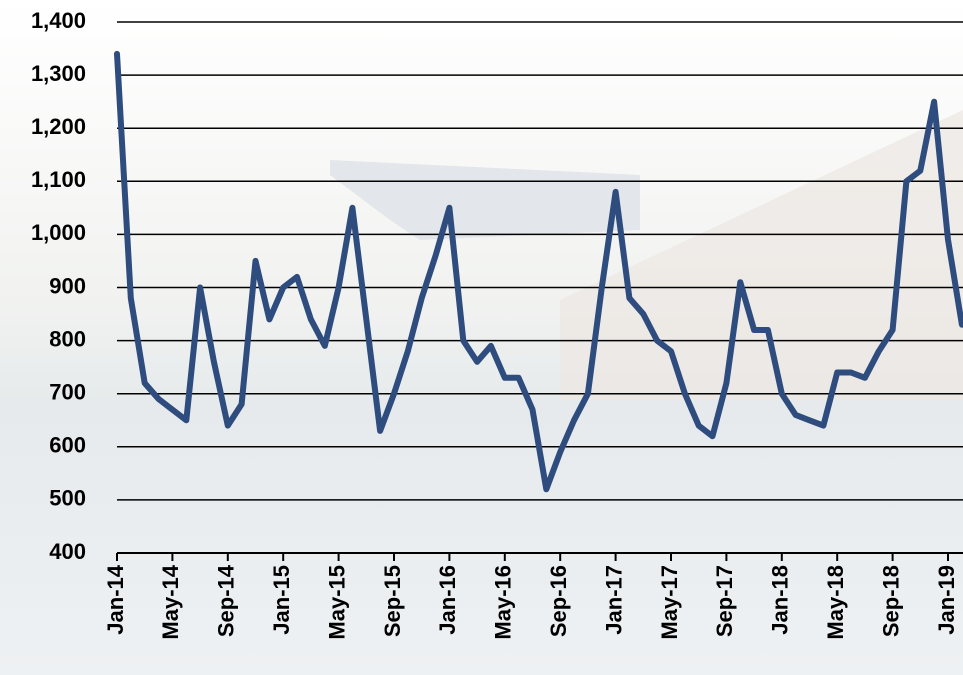 The image size is (963, 675). Describe the element at coordinates (58, 179) in the screenshot. I see `y-tick-label: 1,100` at that location.